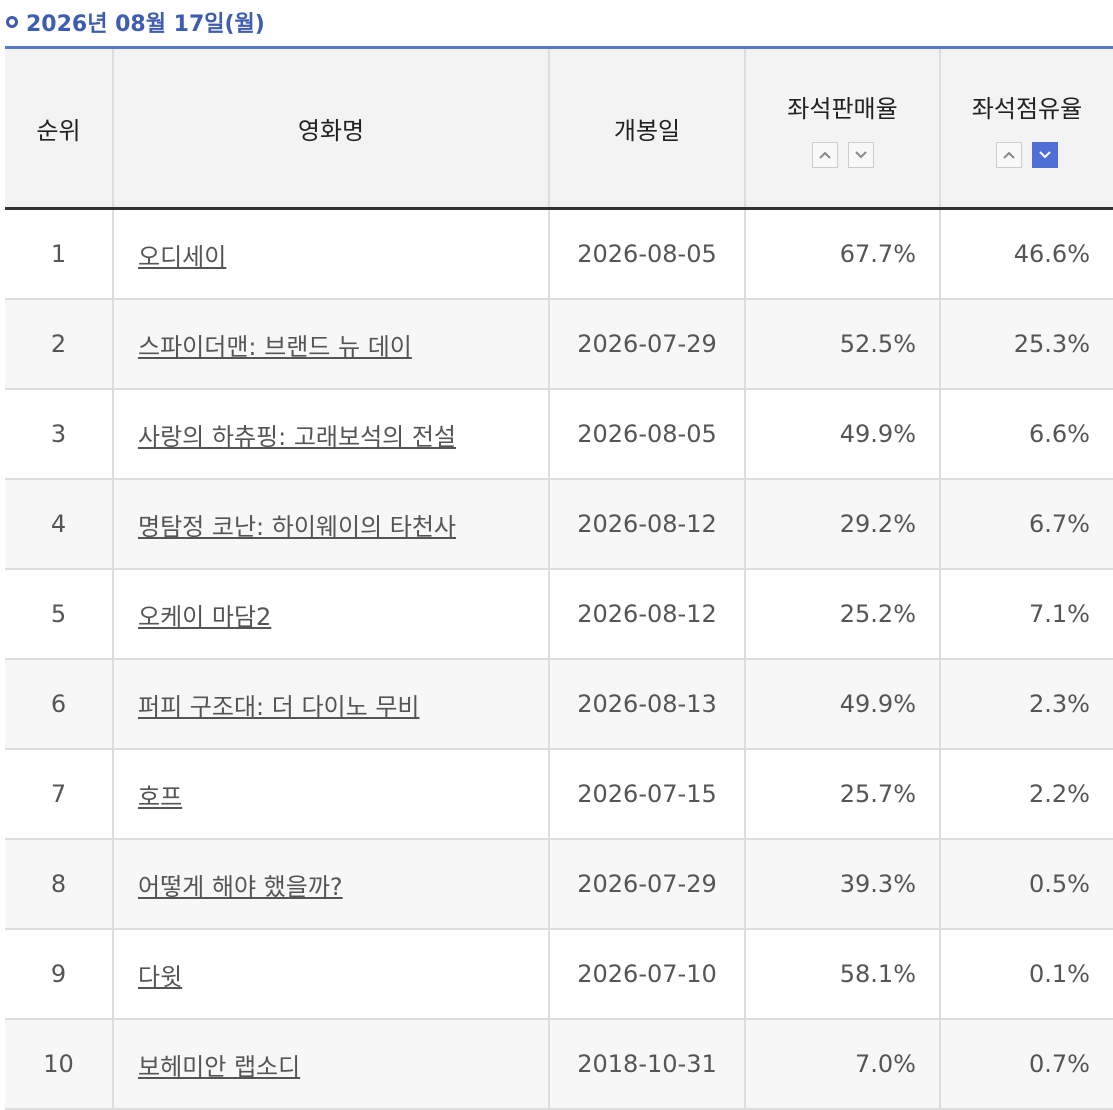 The height and width of the screenshot is (1110, 1113). Describe the element at coordinates (59, 614) in the screenshot. I see `rank-cell: 5` at that location.